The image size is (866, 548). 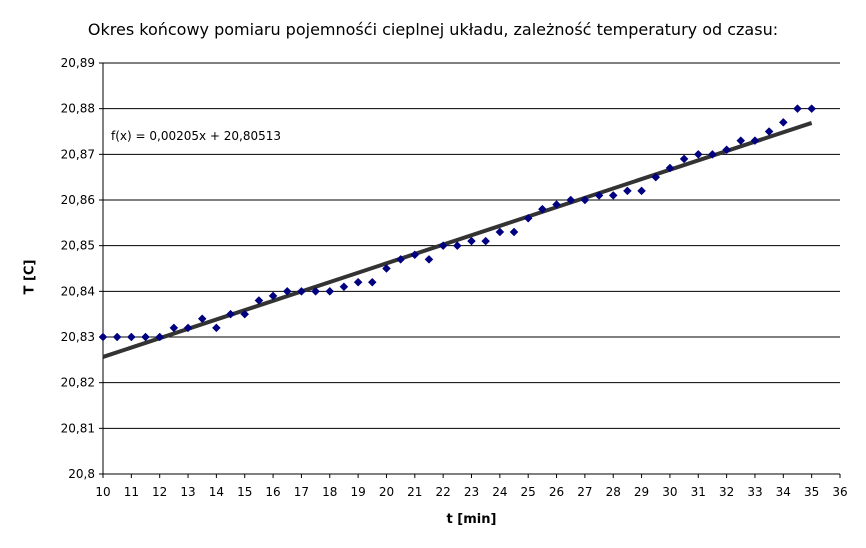 What do you see at coordinates (443, 492) in the screenshot?
I see `x-tick-label: 22` at bounding box center [443, 492].